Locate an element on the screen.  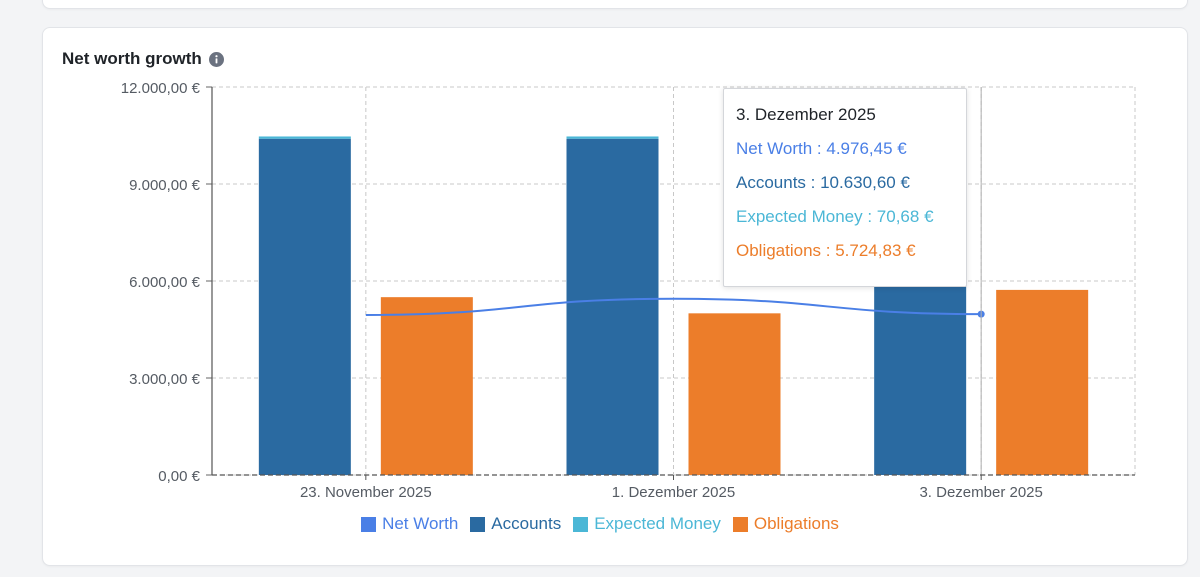
y-tick-label: 6.000,00 € is located at coordinates (165, 282).